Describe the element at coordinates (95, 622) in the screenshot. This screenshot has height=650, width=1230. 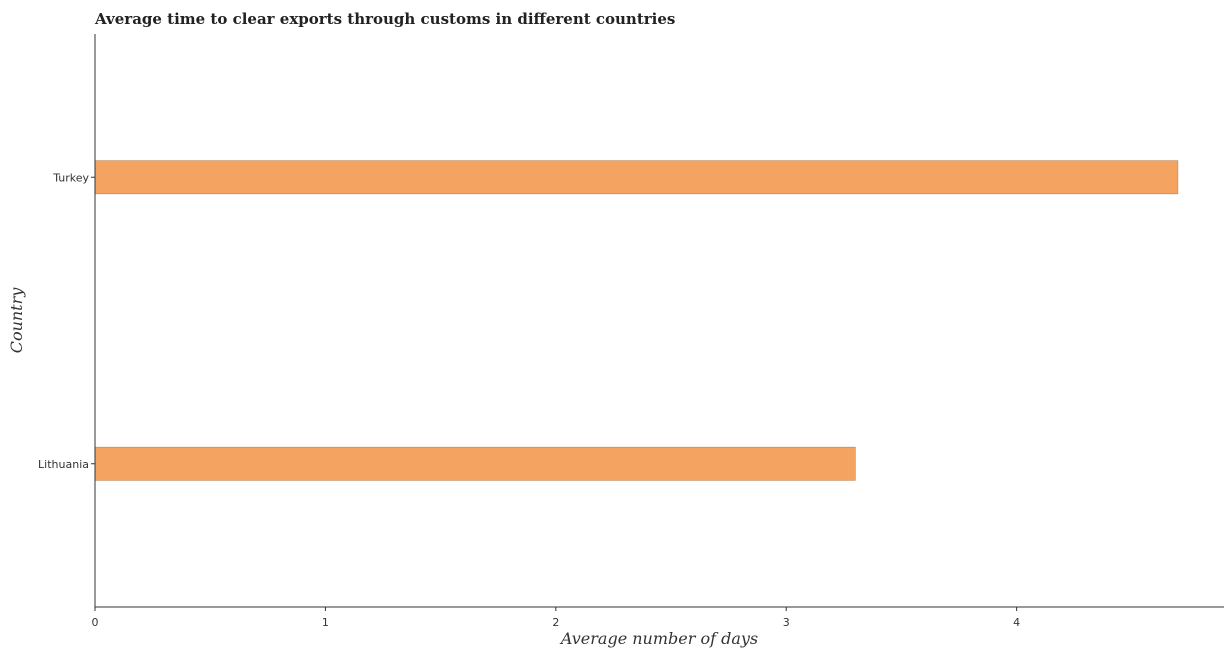
I see `x-tick-label-0: 0` at that location.